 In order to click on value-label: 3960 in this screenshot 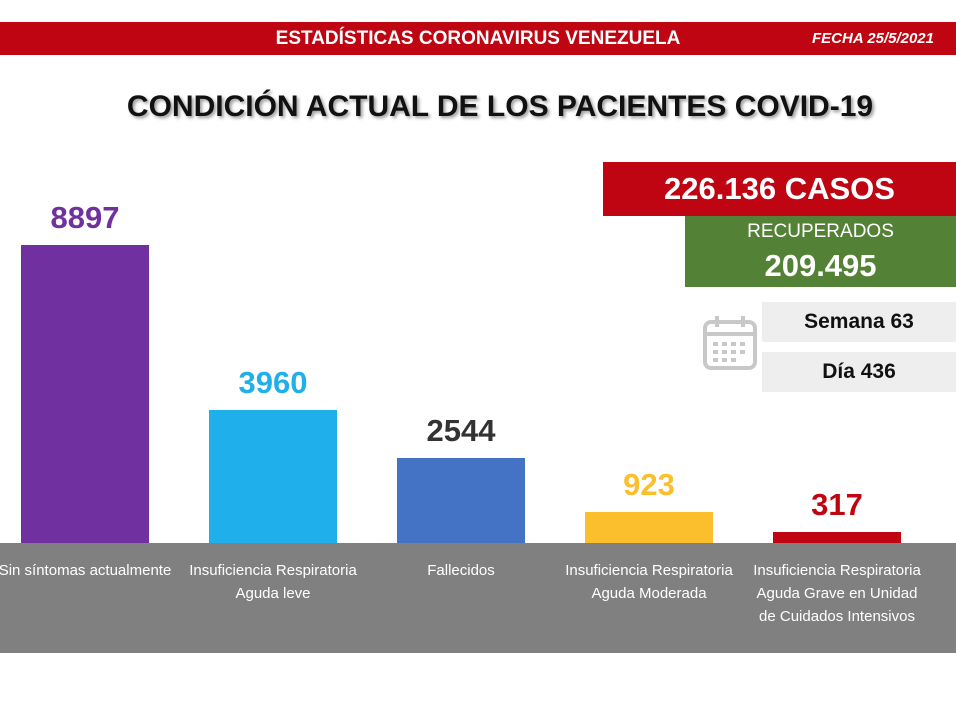, I will do `click(273, 383)`.